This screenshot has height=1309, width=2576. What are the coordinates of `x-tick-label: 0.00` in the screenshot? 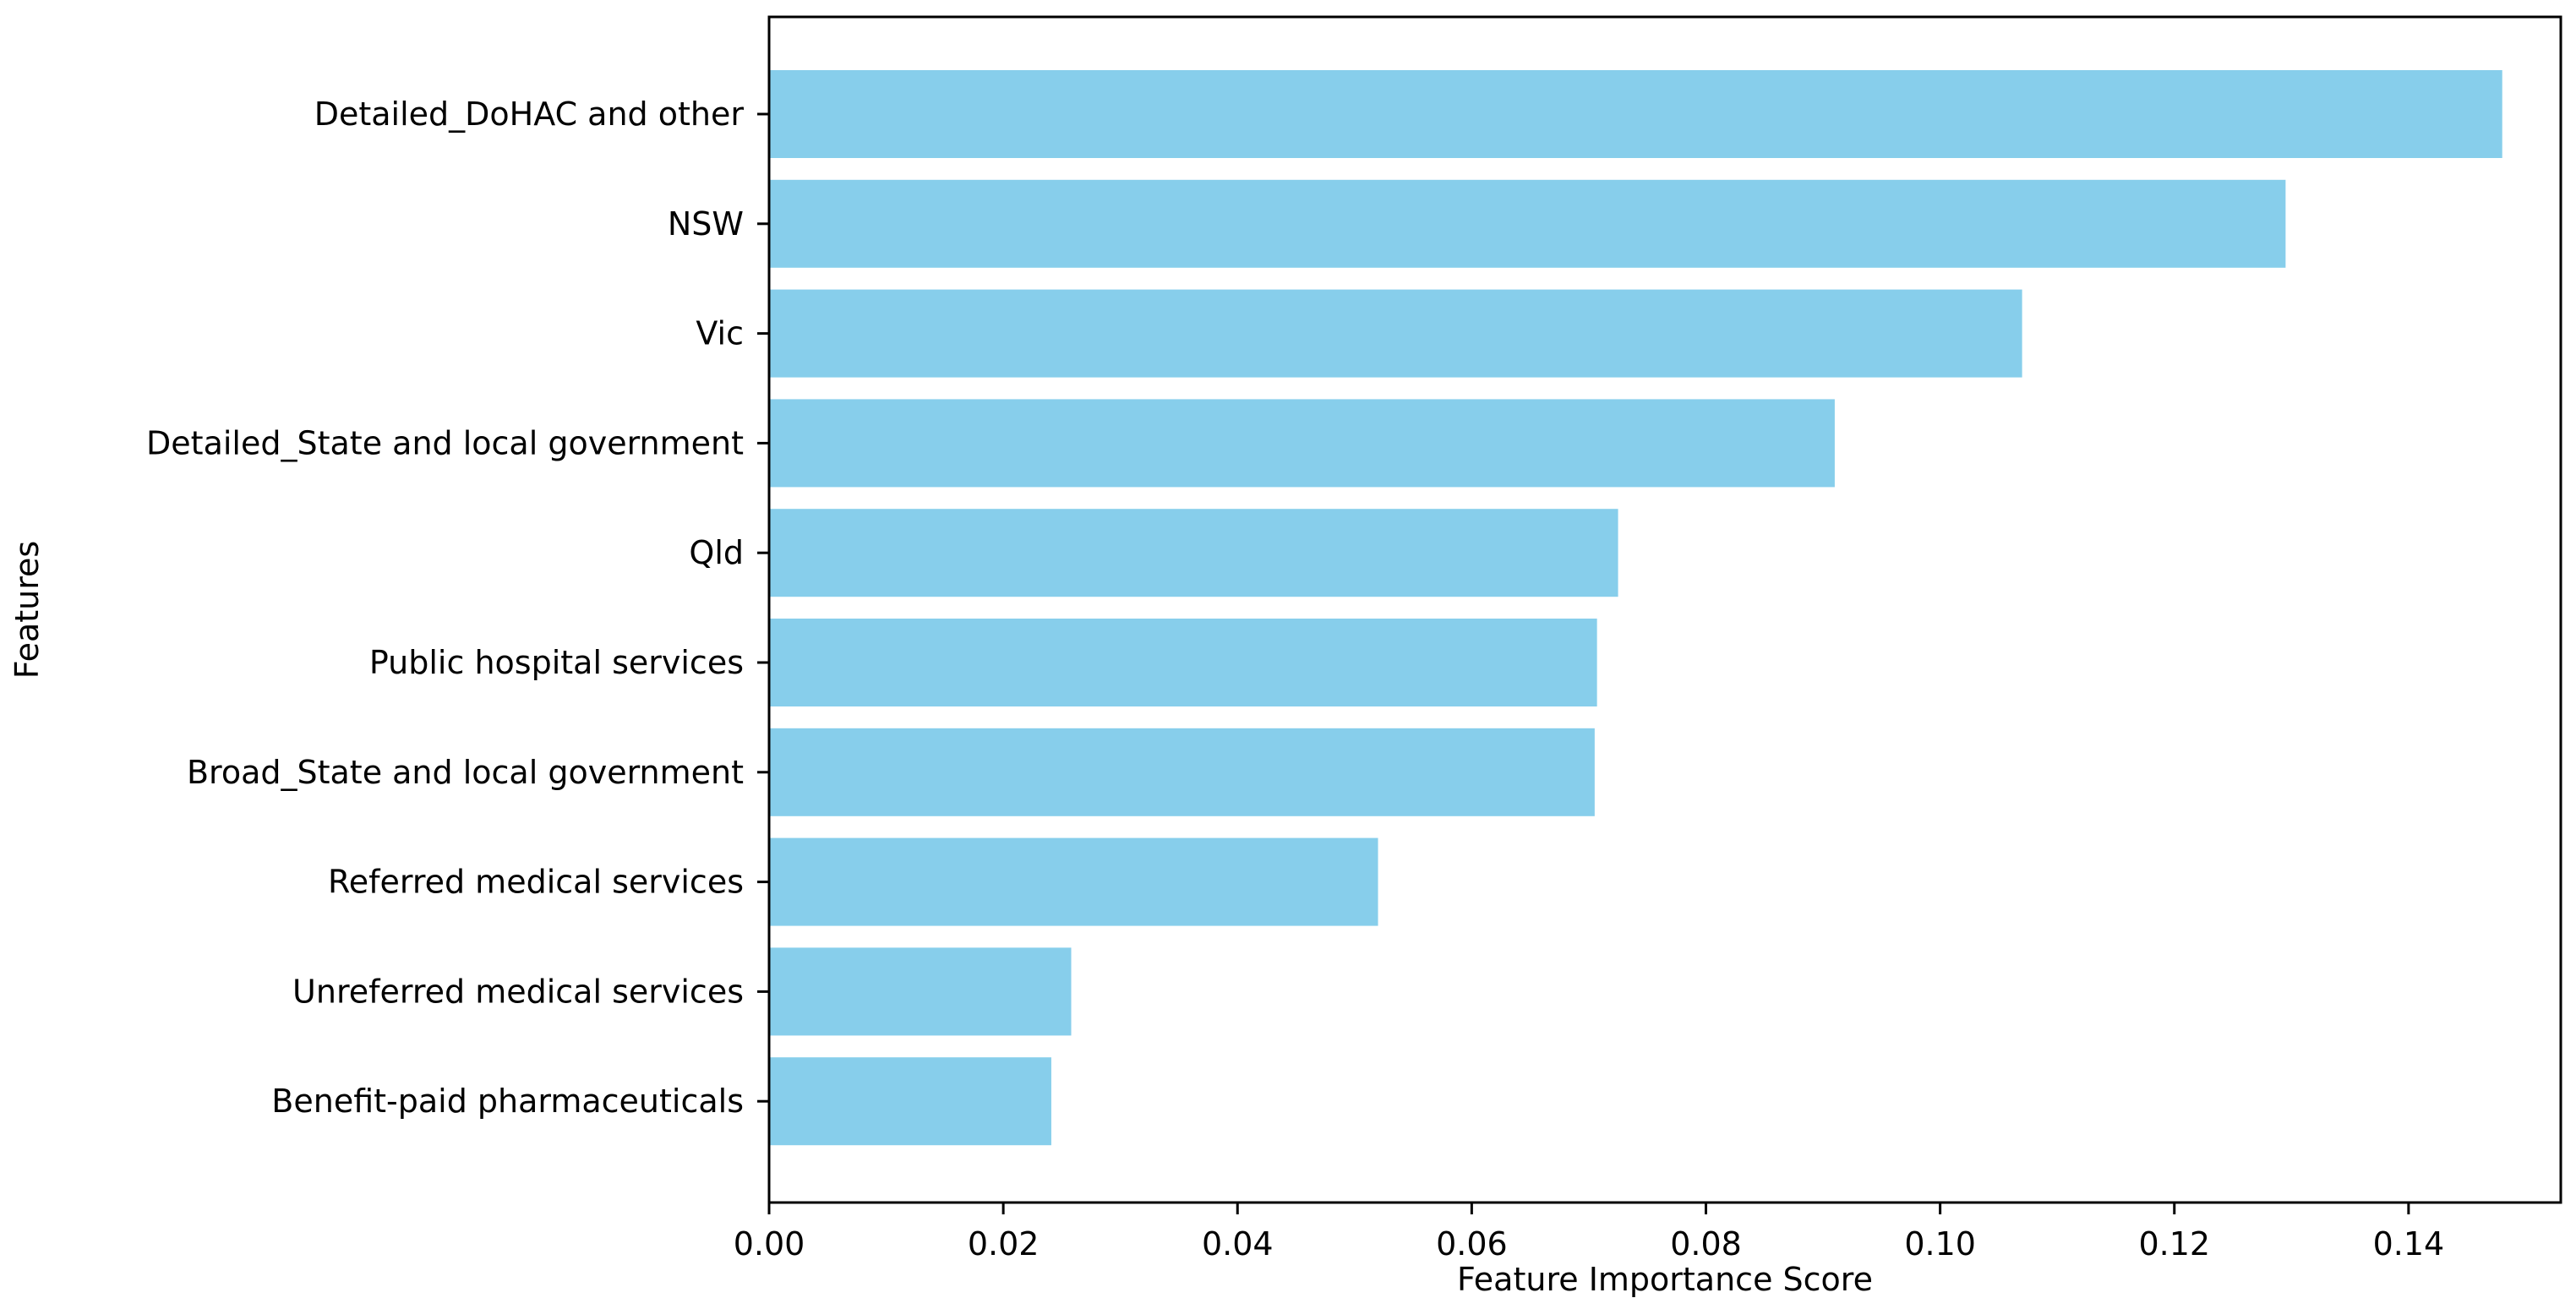 It's located at (769, 1244).